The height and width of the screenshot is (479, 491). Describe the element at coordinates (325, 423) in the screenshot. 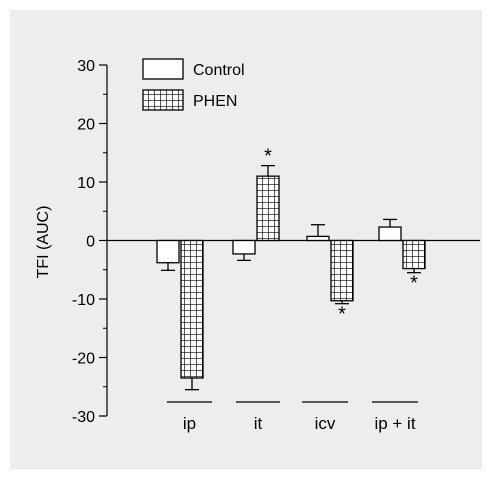

I see `category-label: icv` at that location.